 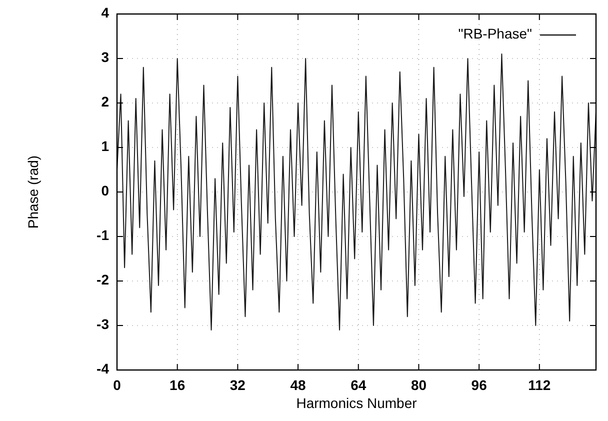 What do you see at coordinates (105, 12) in the screenshot?
I see `y-tick-label: 4` at bounding box center [105, 12].